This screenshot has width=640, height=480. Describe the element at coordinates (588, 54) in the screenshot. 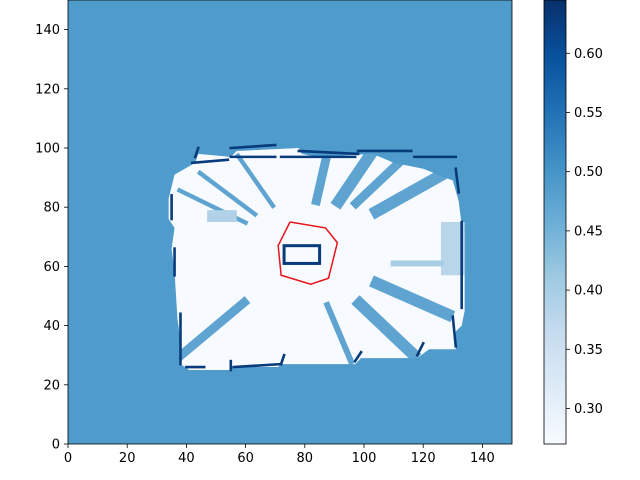

I see `colorbar-tick-label-6: 0.60` at that location.